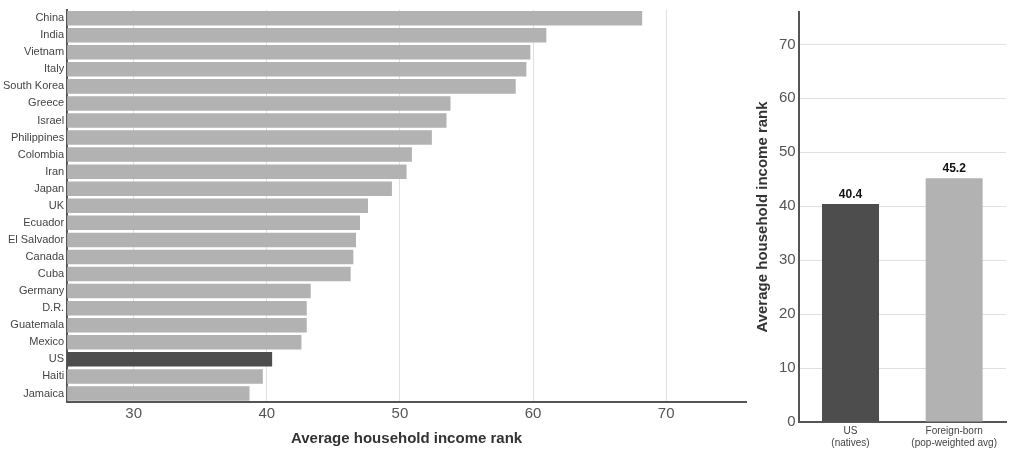 This screenshot has width=1019, height=454. Describe the element at coordinates (787, 259) in the screenshot. I see `y-tick-label: 30` at that location.